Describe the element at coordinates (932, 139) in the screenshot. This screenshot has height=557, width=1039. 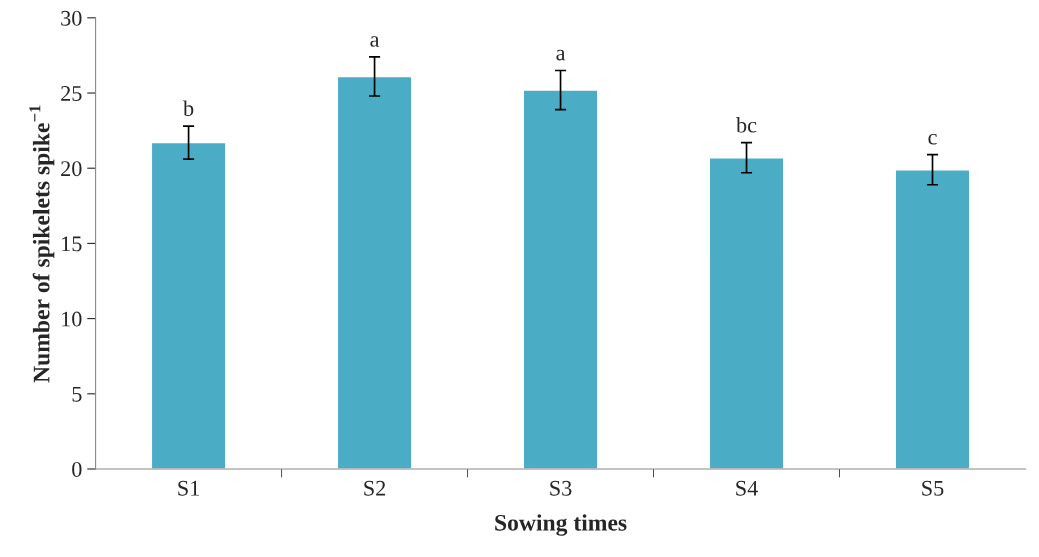
I see `annotation: c` at that location.